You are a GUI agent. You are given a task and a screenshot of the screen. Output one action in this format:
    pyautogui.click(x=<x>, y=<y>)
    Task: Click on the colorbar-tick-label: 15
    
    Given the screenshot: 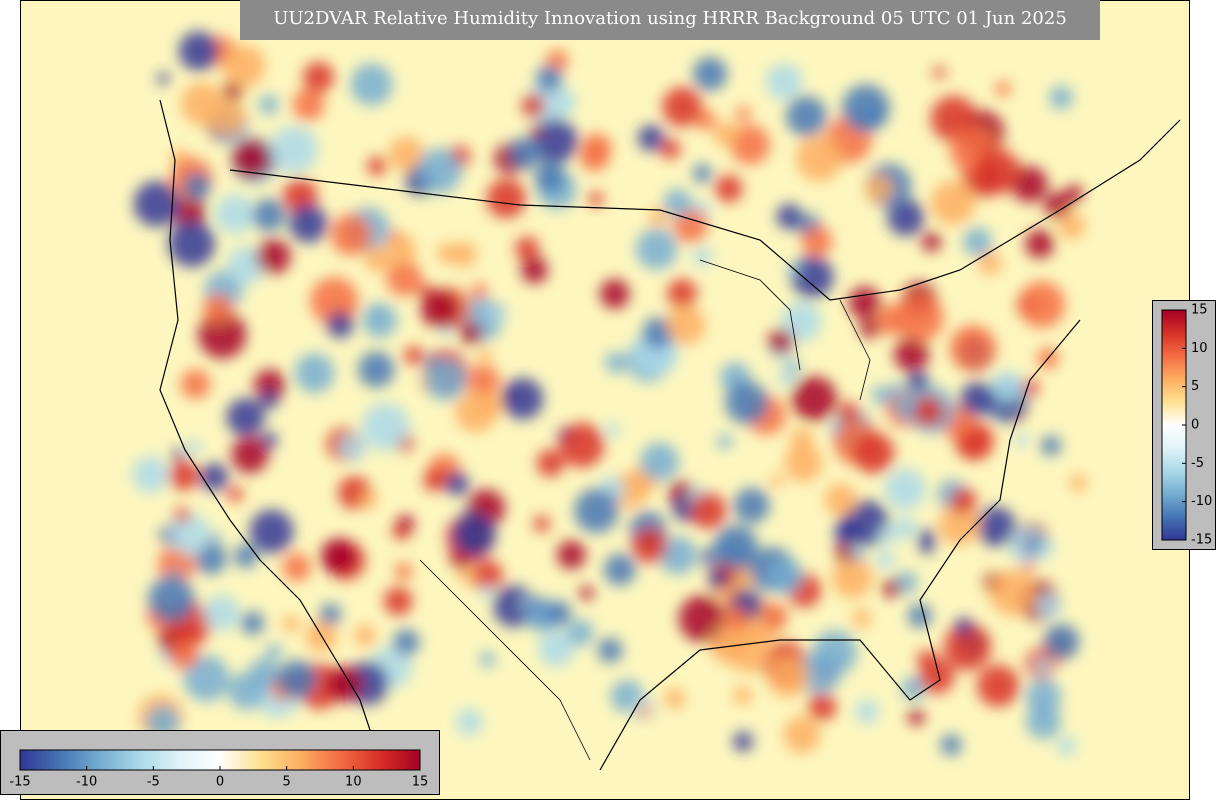 What is the action you would take?
    pyautogui.click(x=1199, y=310)
    